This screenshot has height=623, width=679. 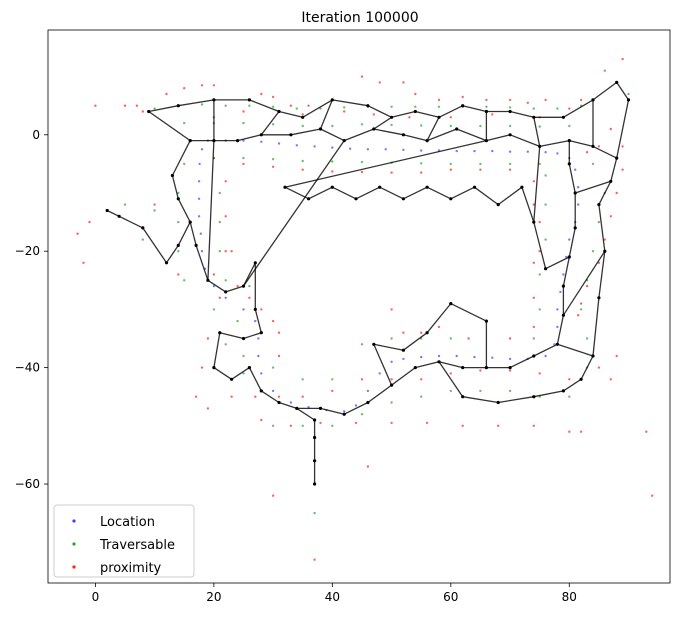 I want to click on legend-marker-location, so click(x=74, y=521).